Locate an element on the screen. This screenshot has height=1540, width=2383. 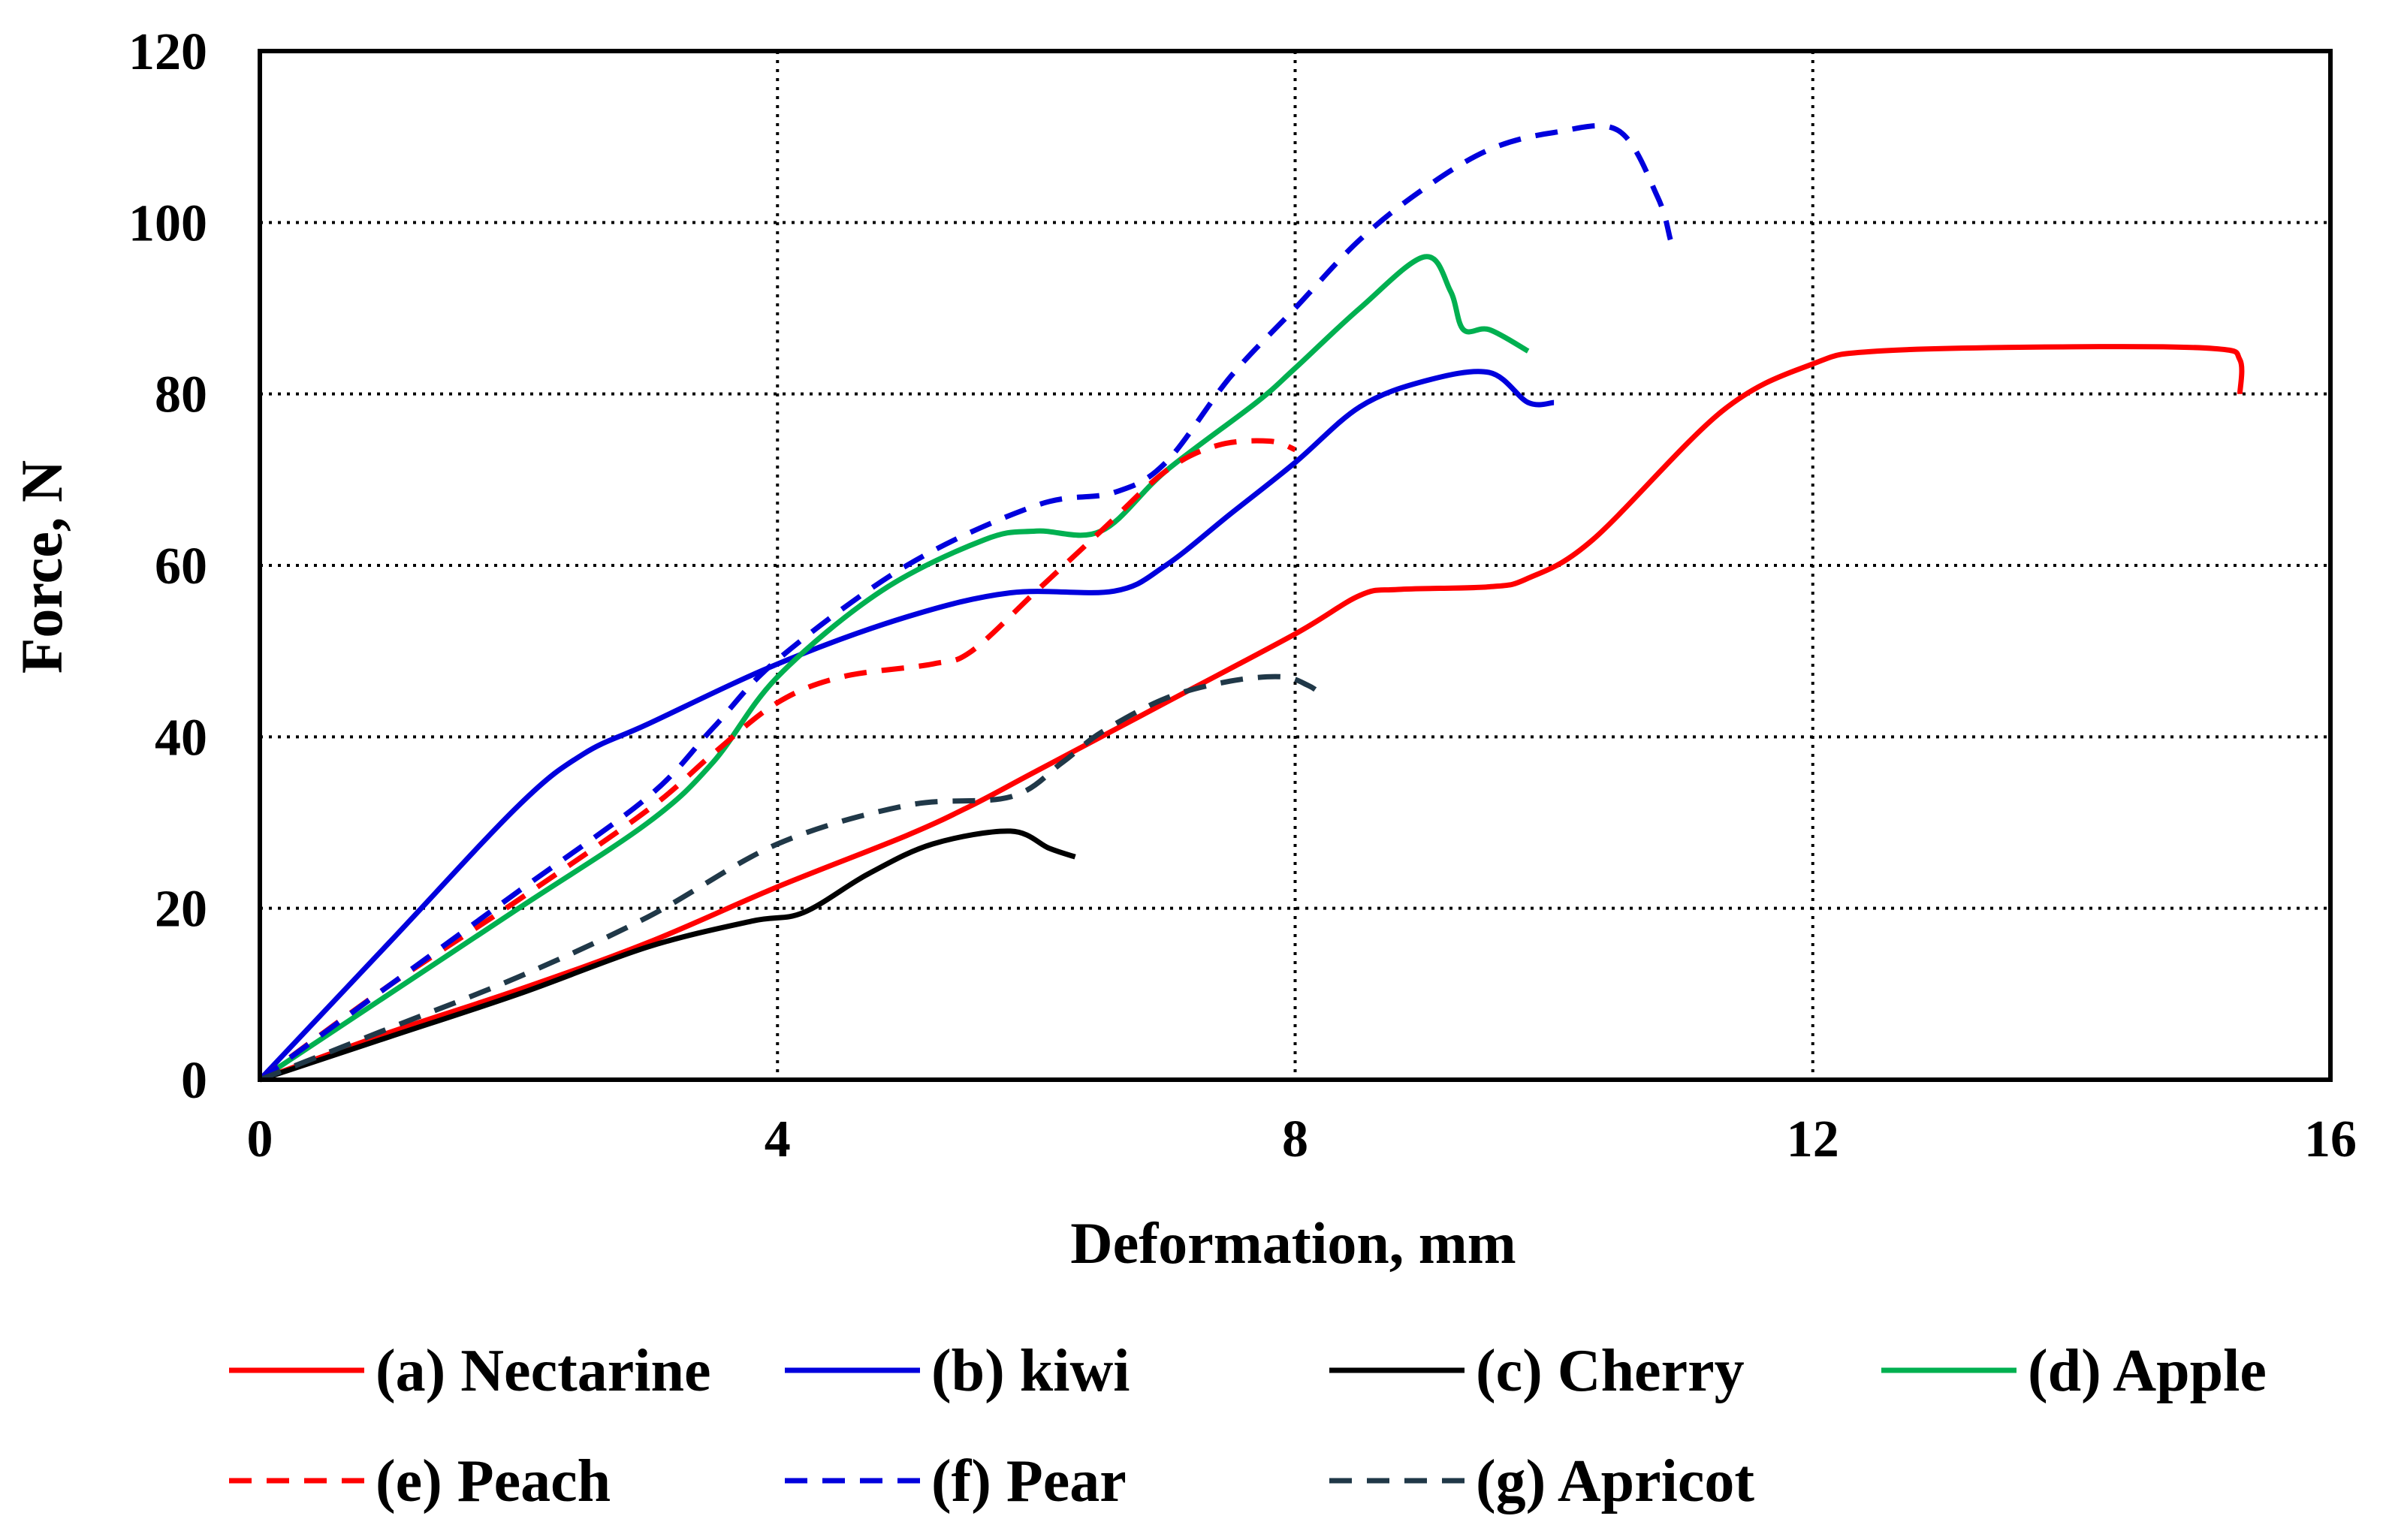
series-line-apricot is located at coordinates (790, 878).